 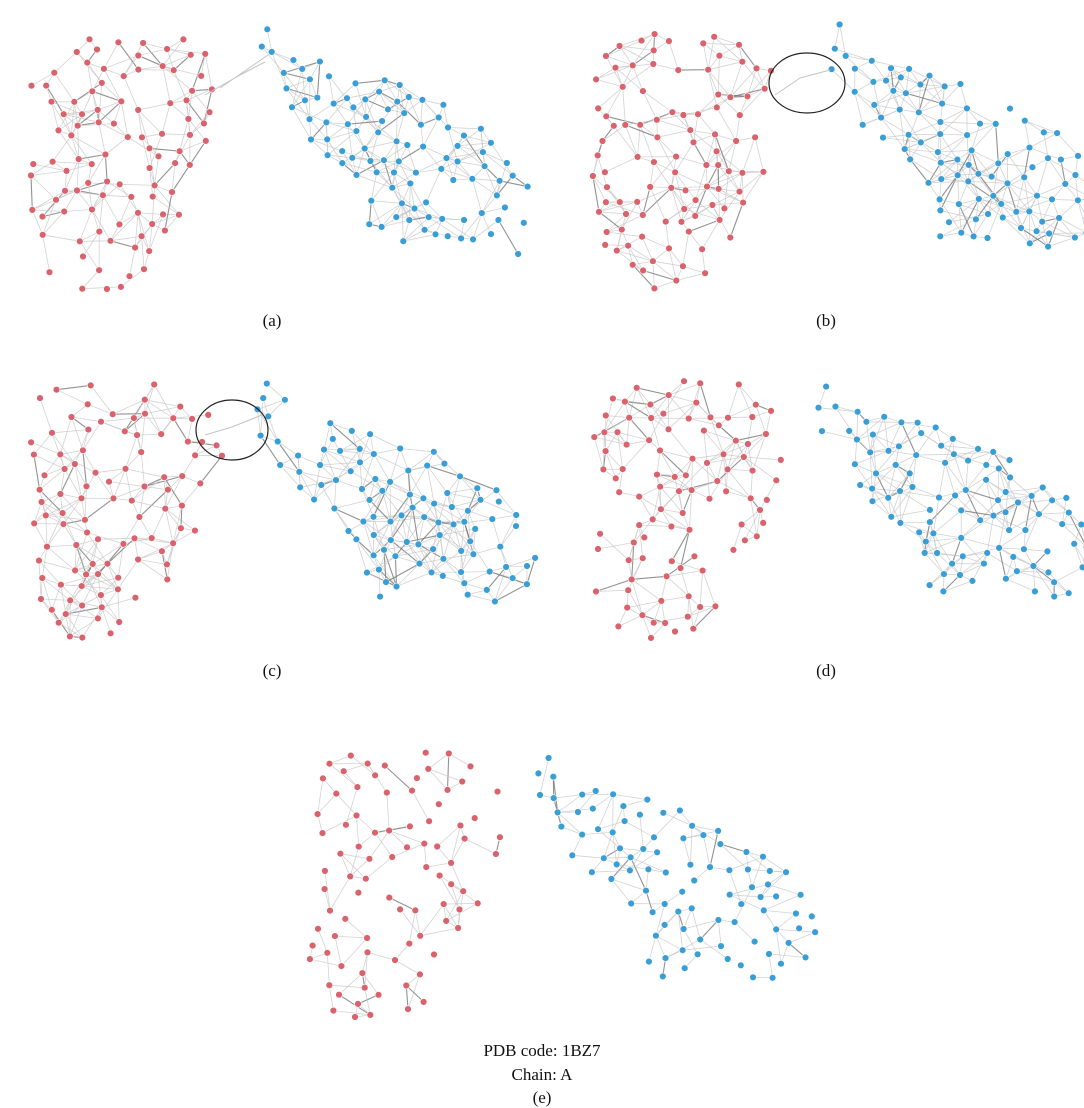 I want to click on panel-a-svg, so click(x=280, y=150).